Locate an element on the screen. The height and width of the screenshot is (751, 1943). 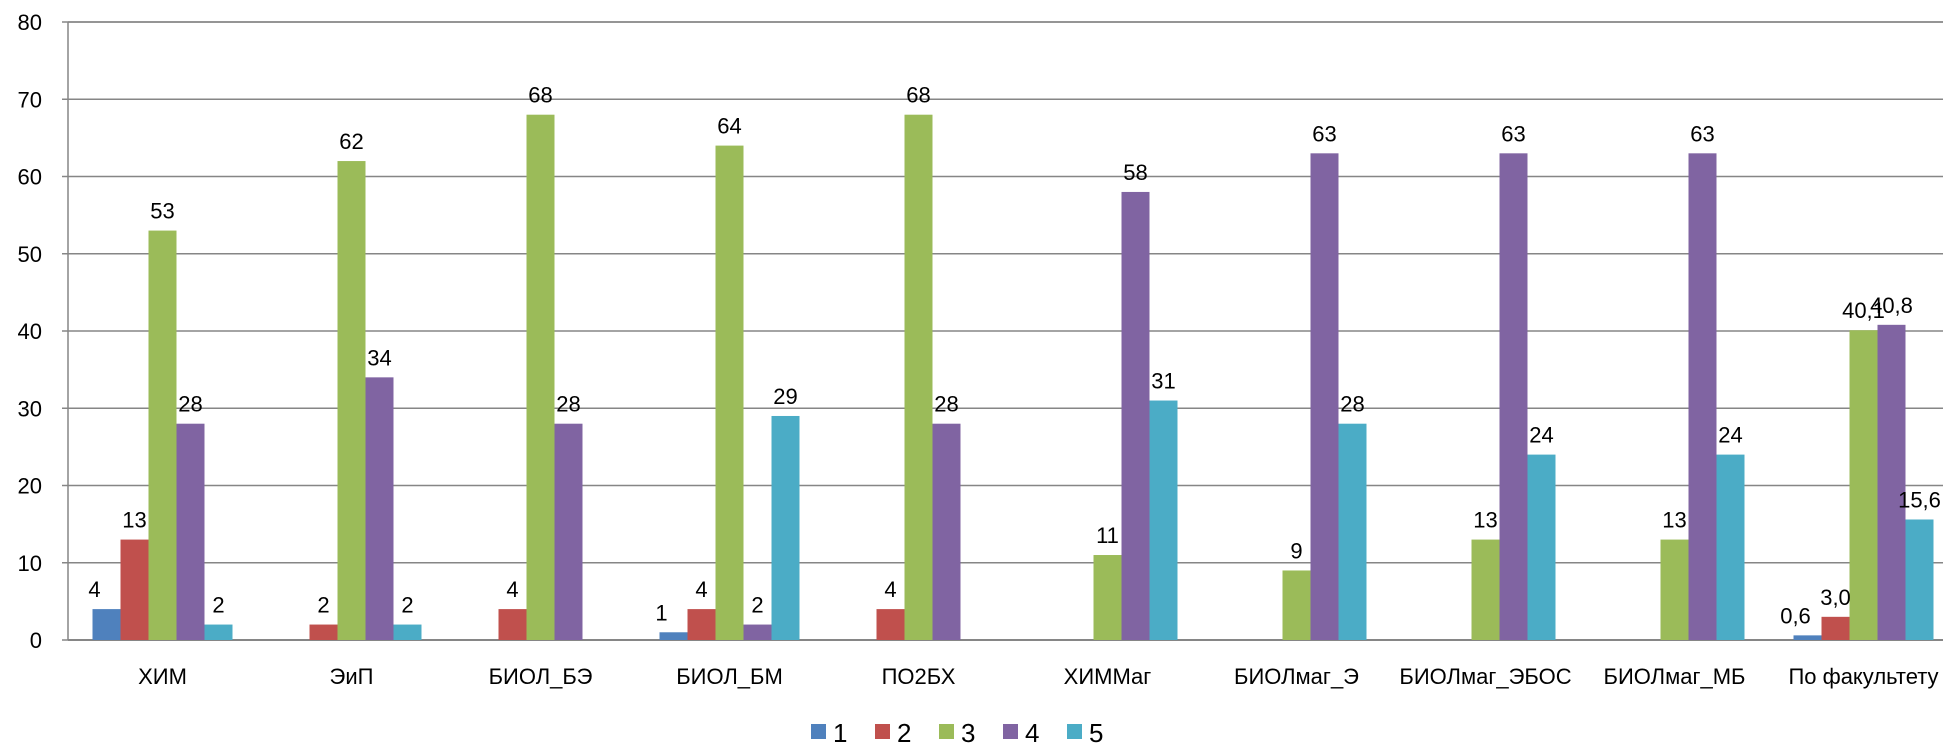
x-tick-label: По факультету is located at coordinates (1863, 676).